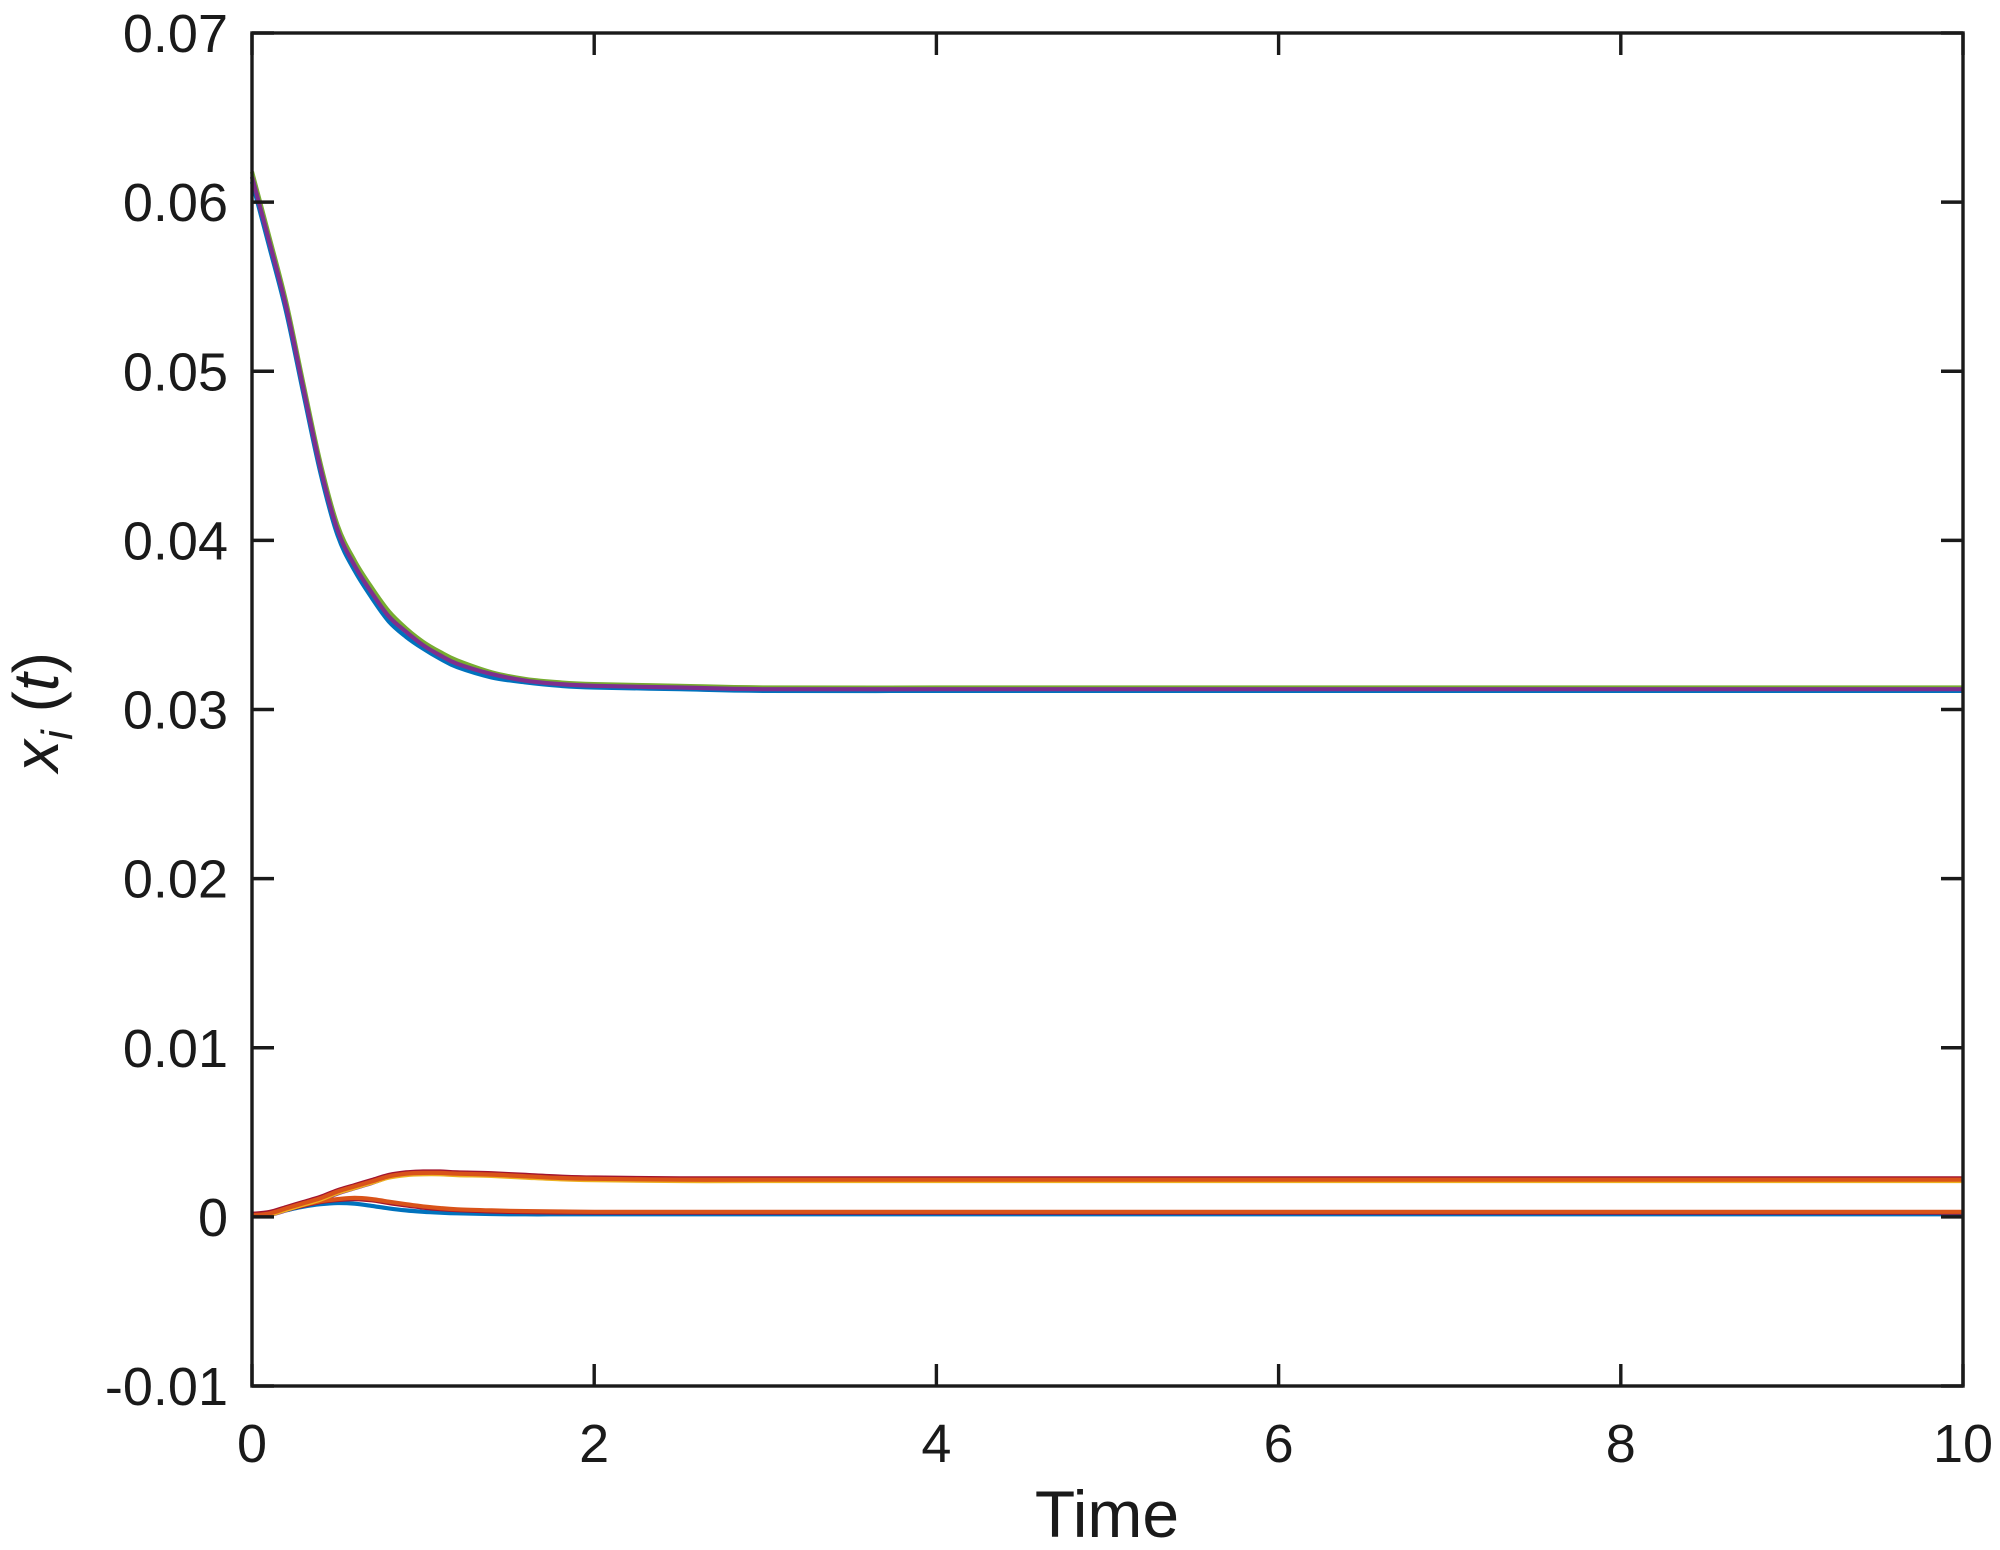 This screenshot has height=1550, width=2000. I want to click on x-tick-label: 10, so click(1963, 1444).